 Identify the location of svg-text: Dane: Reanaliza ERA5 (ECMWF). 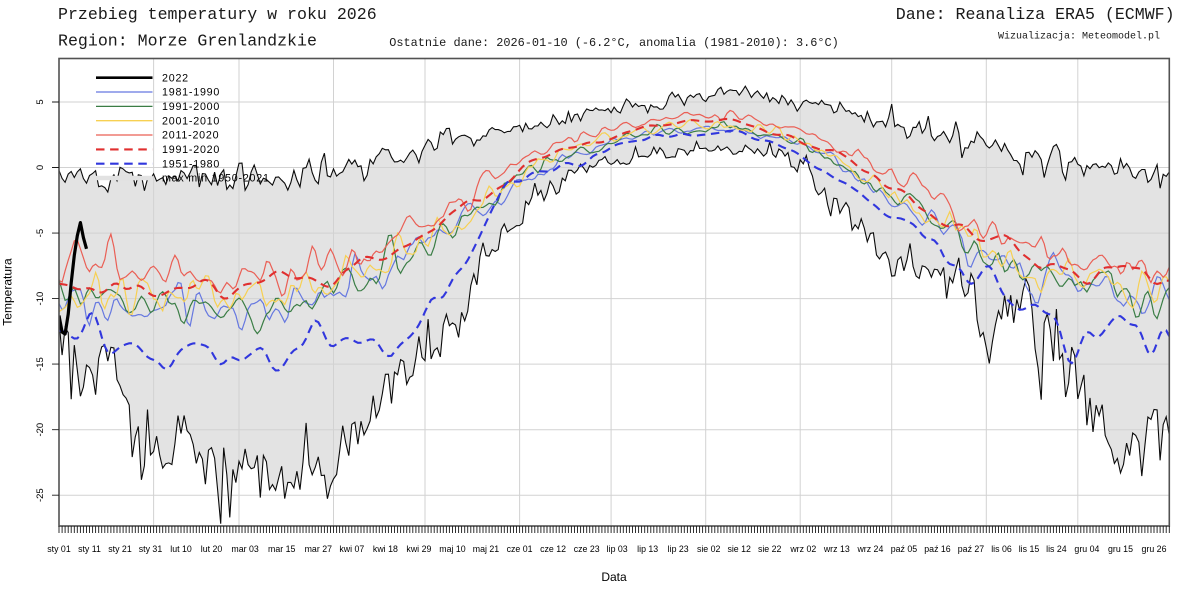
(1035, 14).